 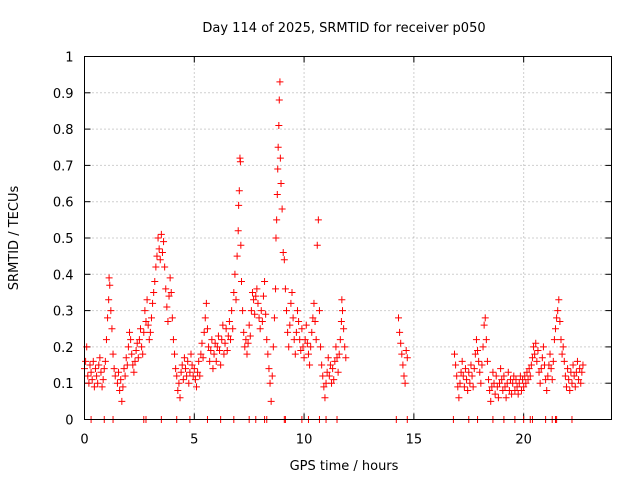 I want to click on y-tick-label: 0, so click(x=69, y=421).